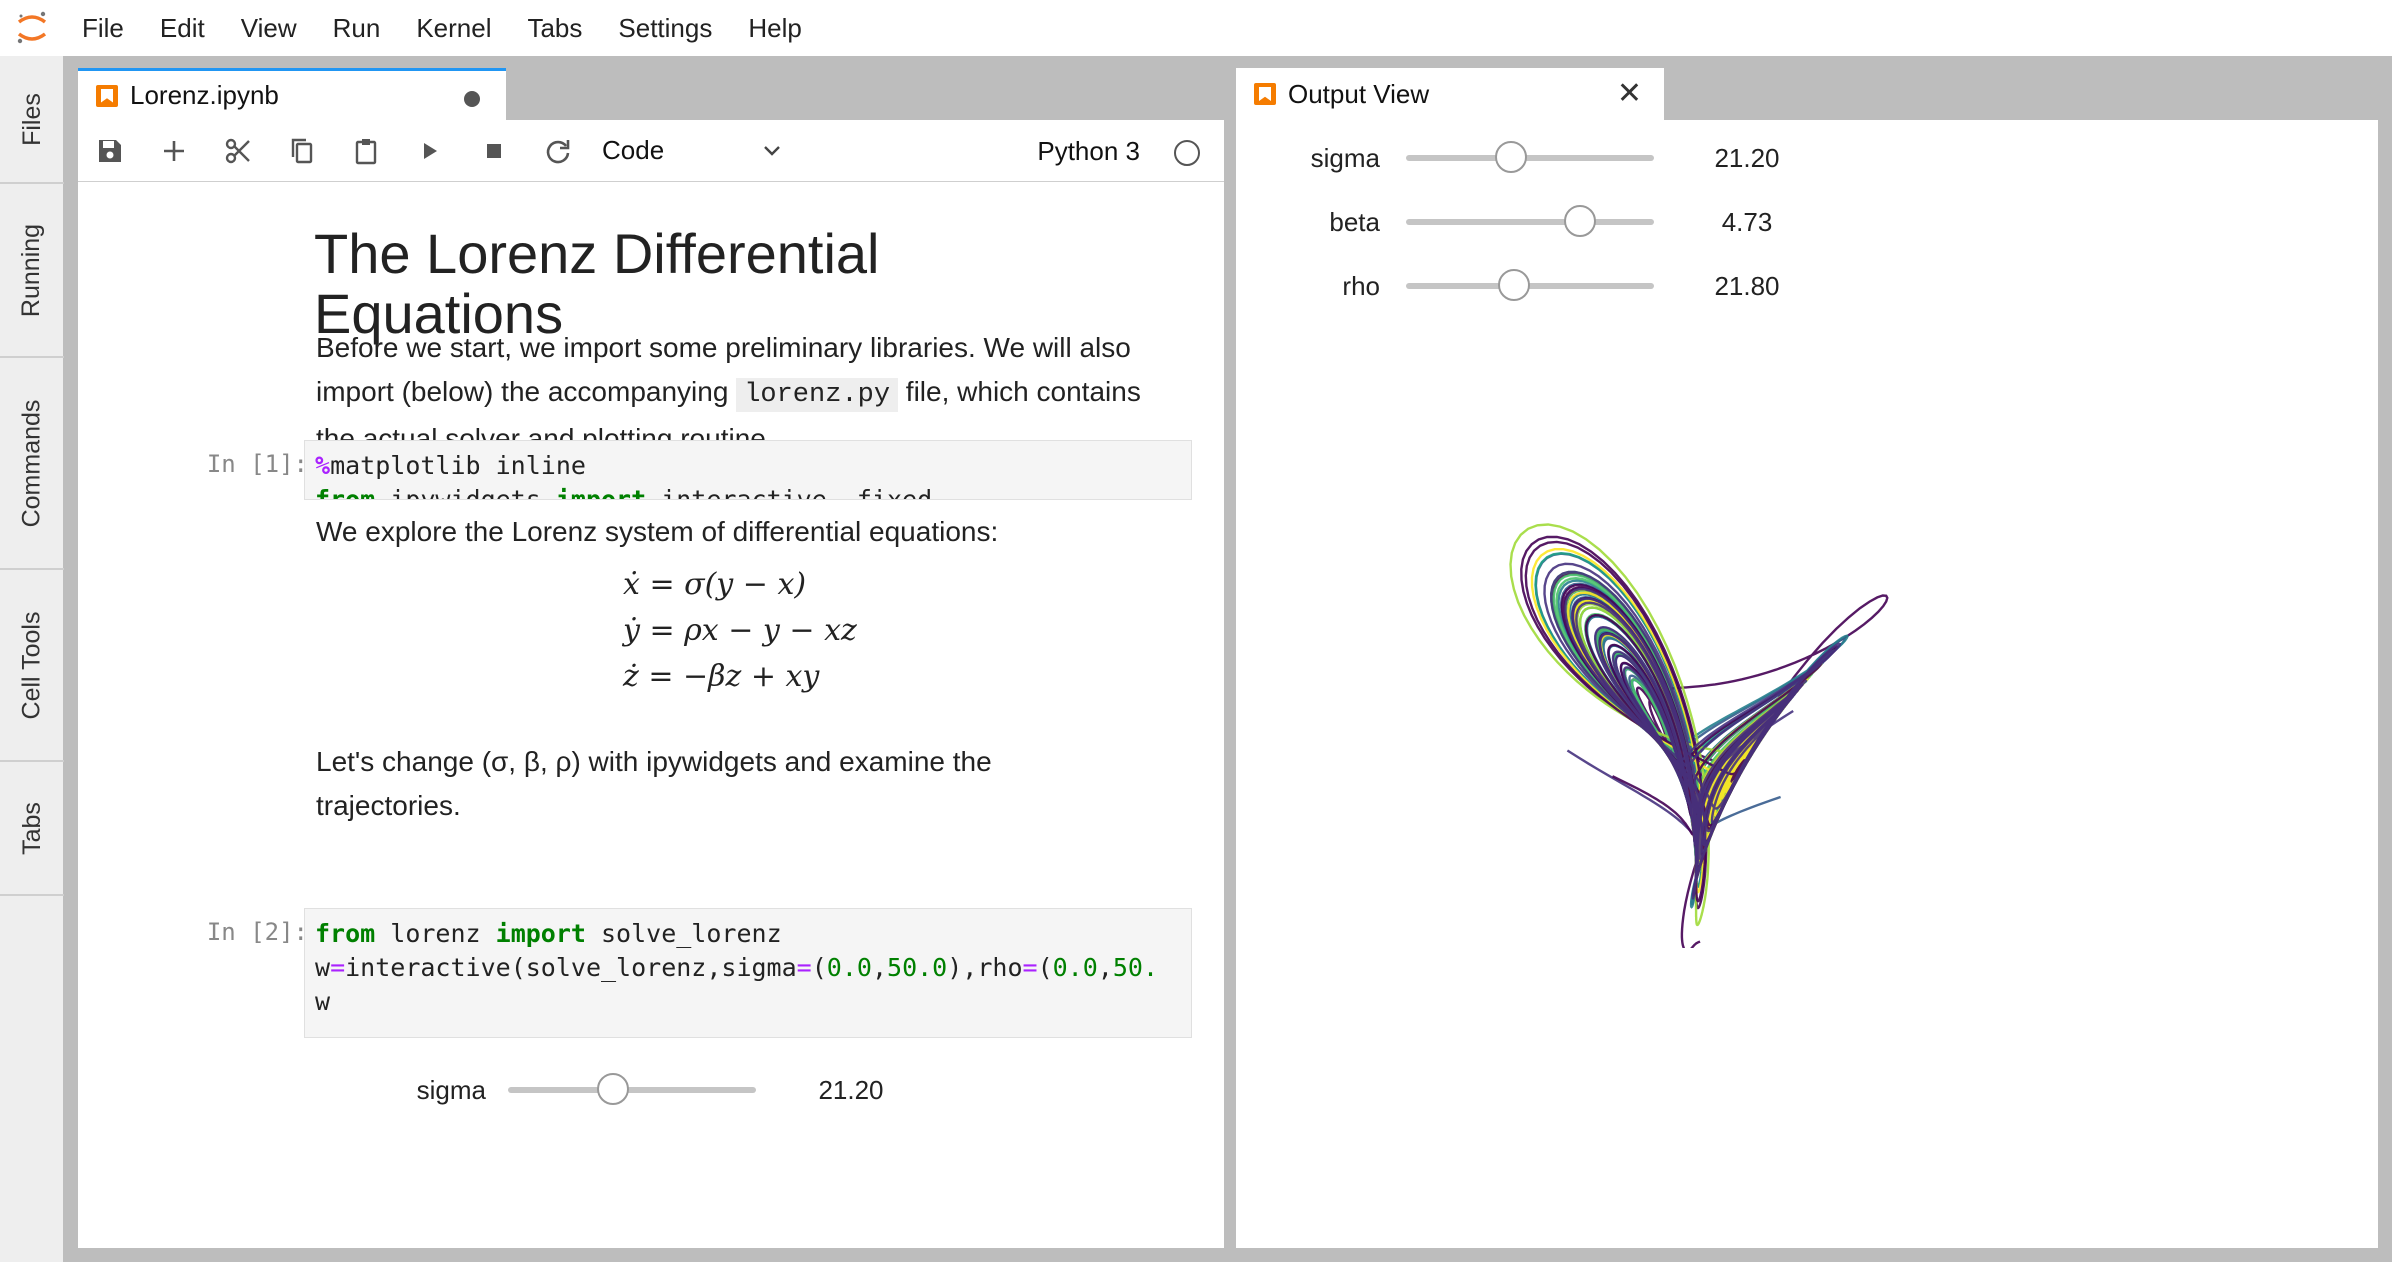 This screenshot has height=1262, width=2392. Describe the element at coordinates (1579, 221) in the screenshot. I see `beta-slider-thumb` at that location.